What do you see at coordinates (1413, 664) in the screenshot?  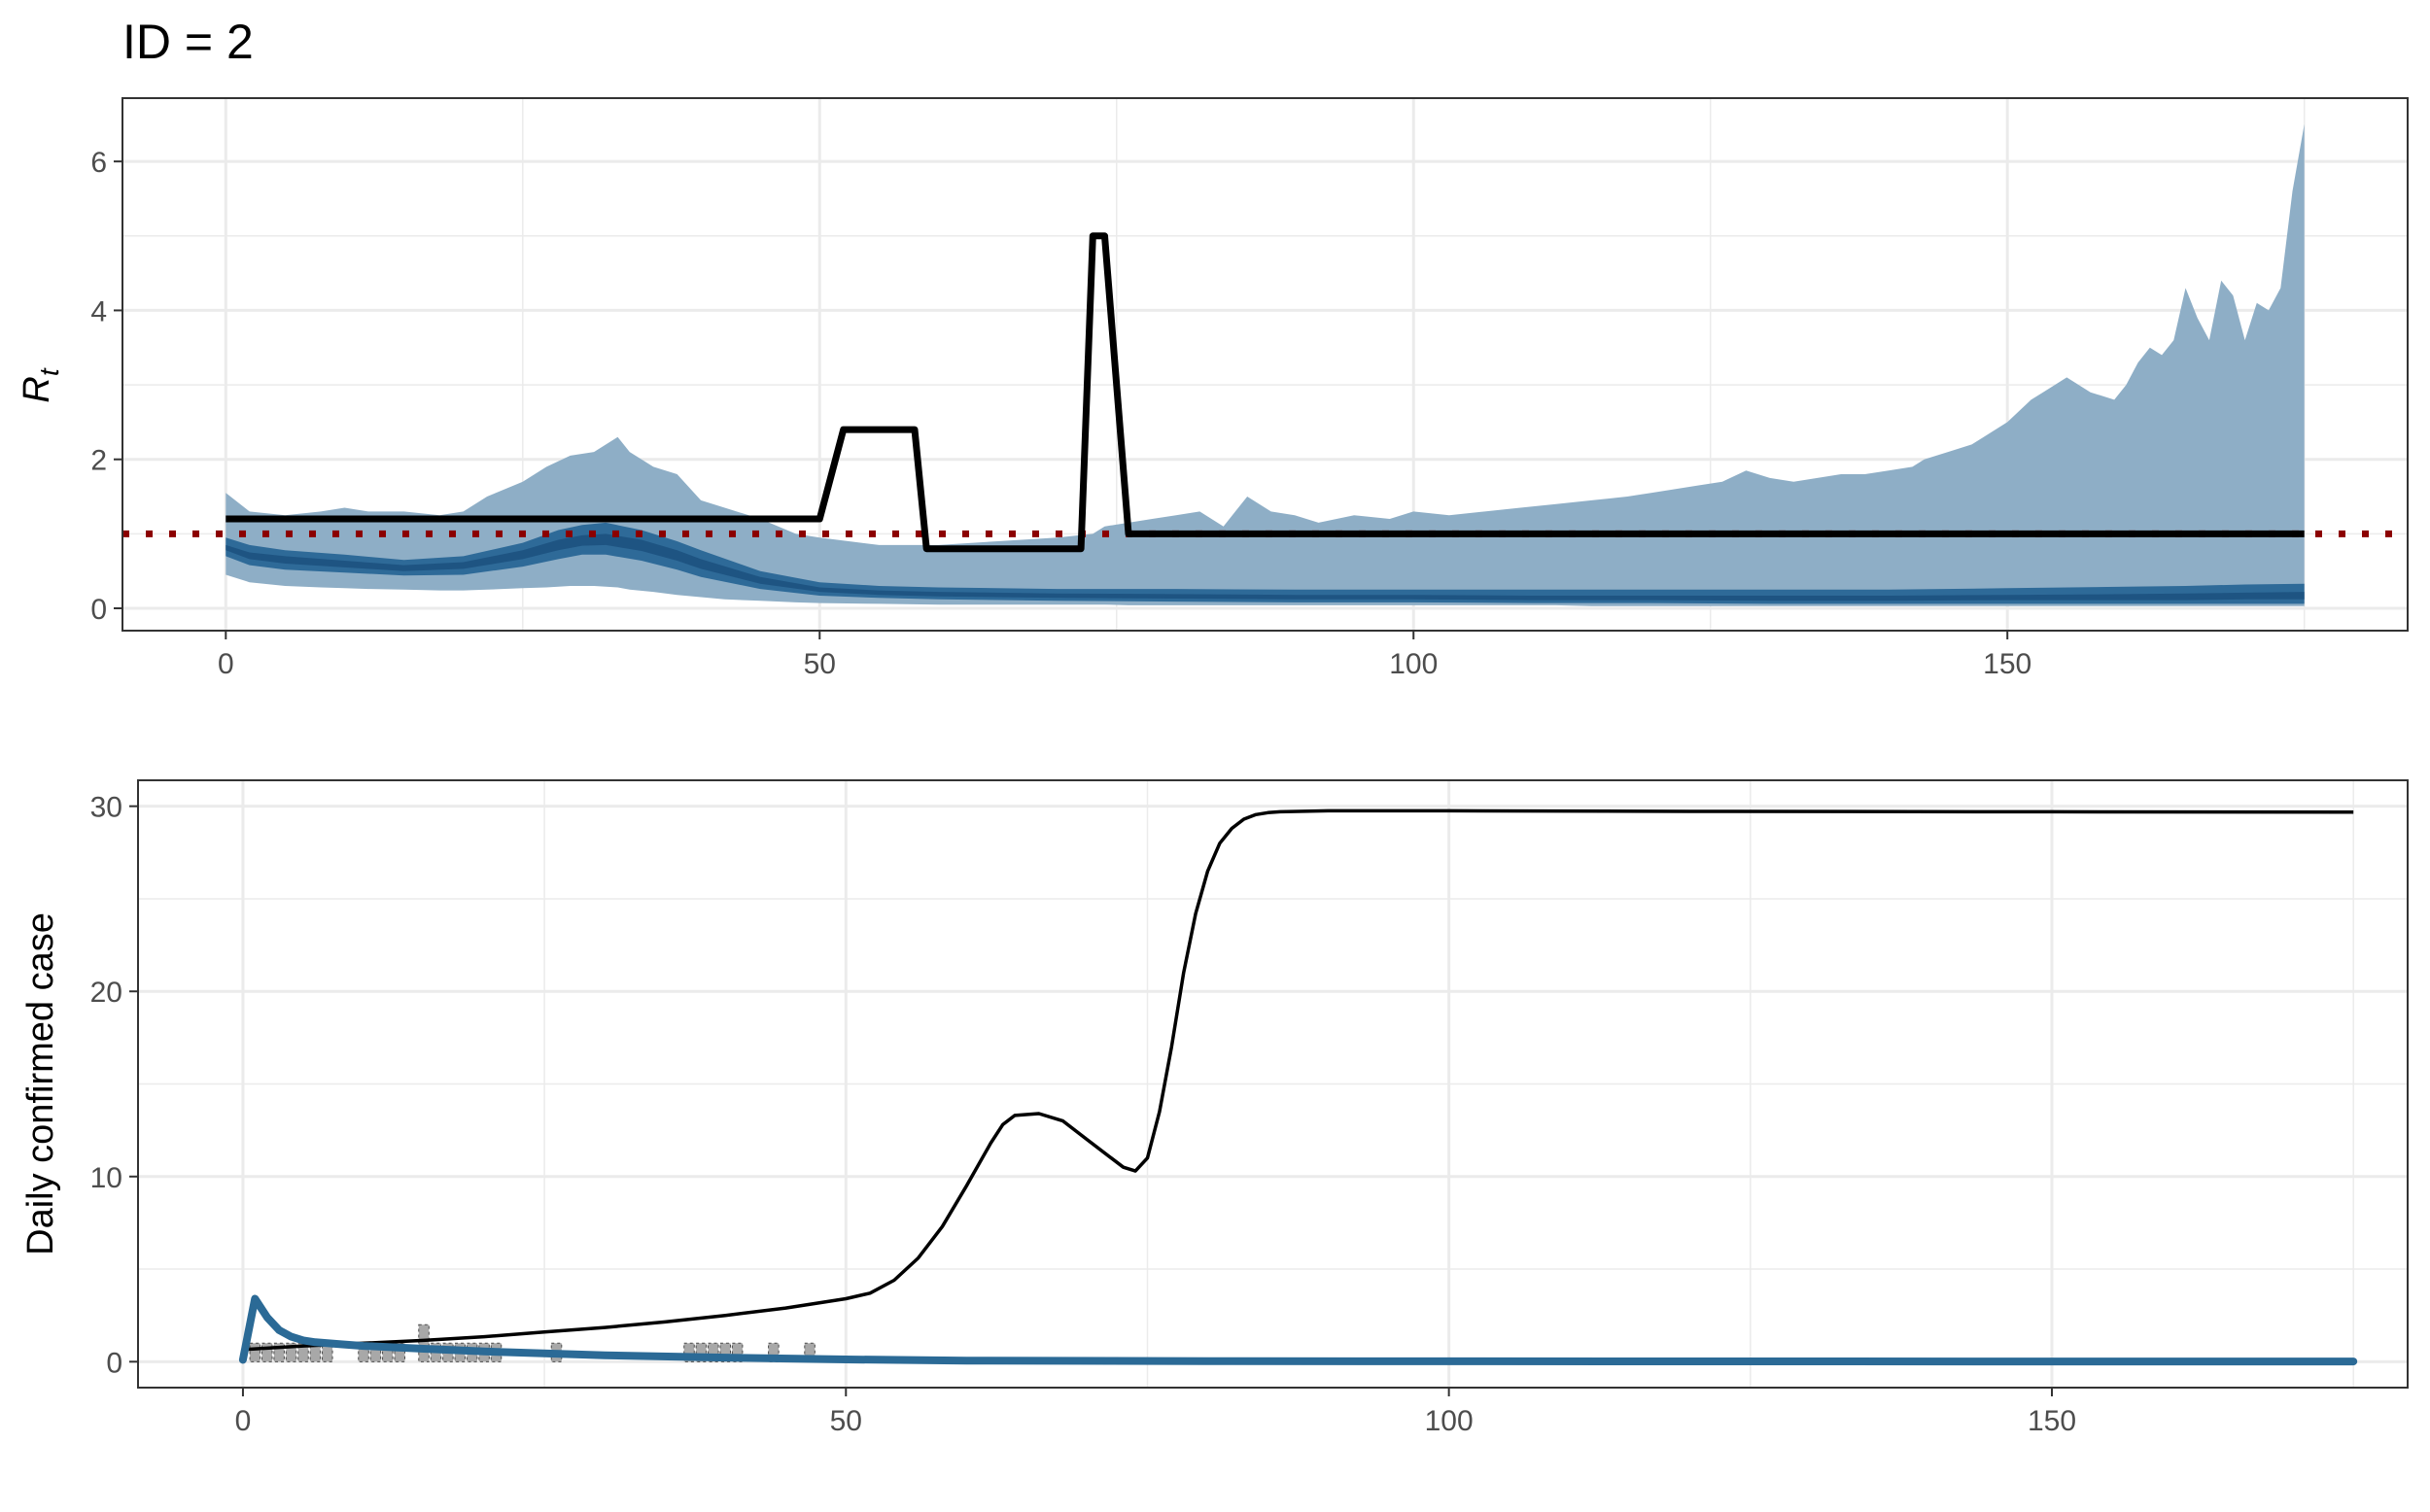 I see `rt-x-tick-label: 100` at bounding box center [1413, 664].